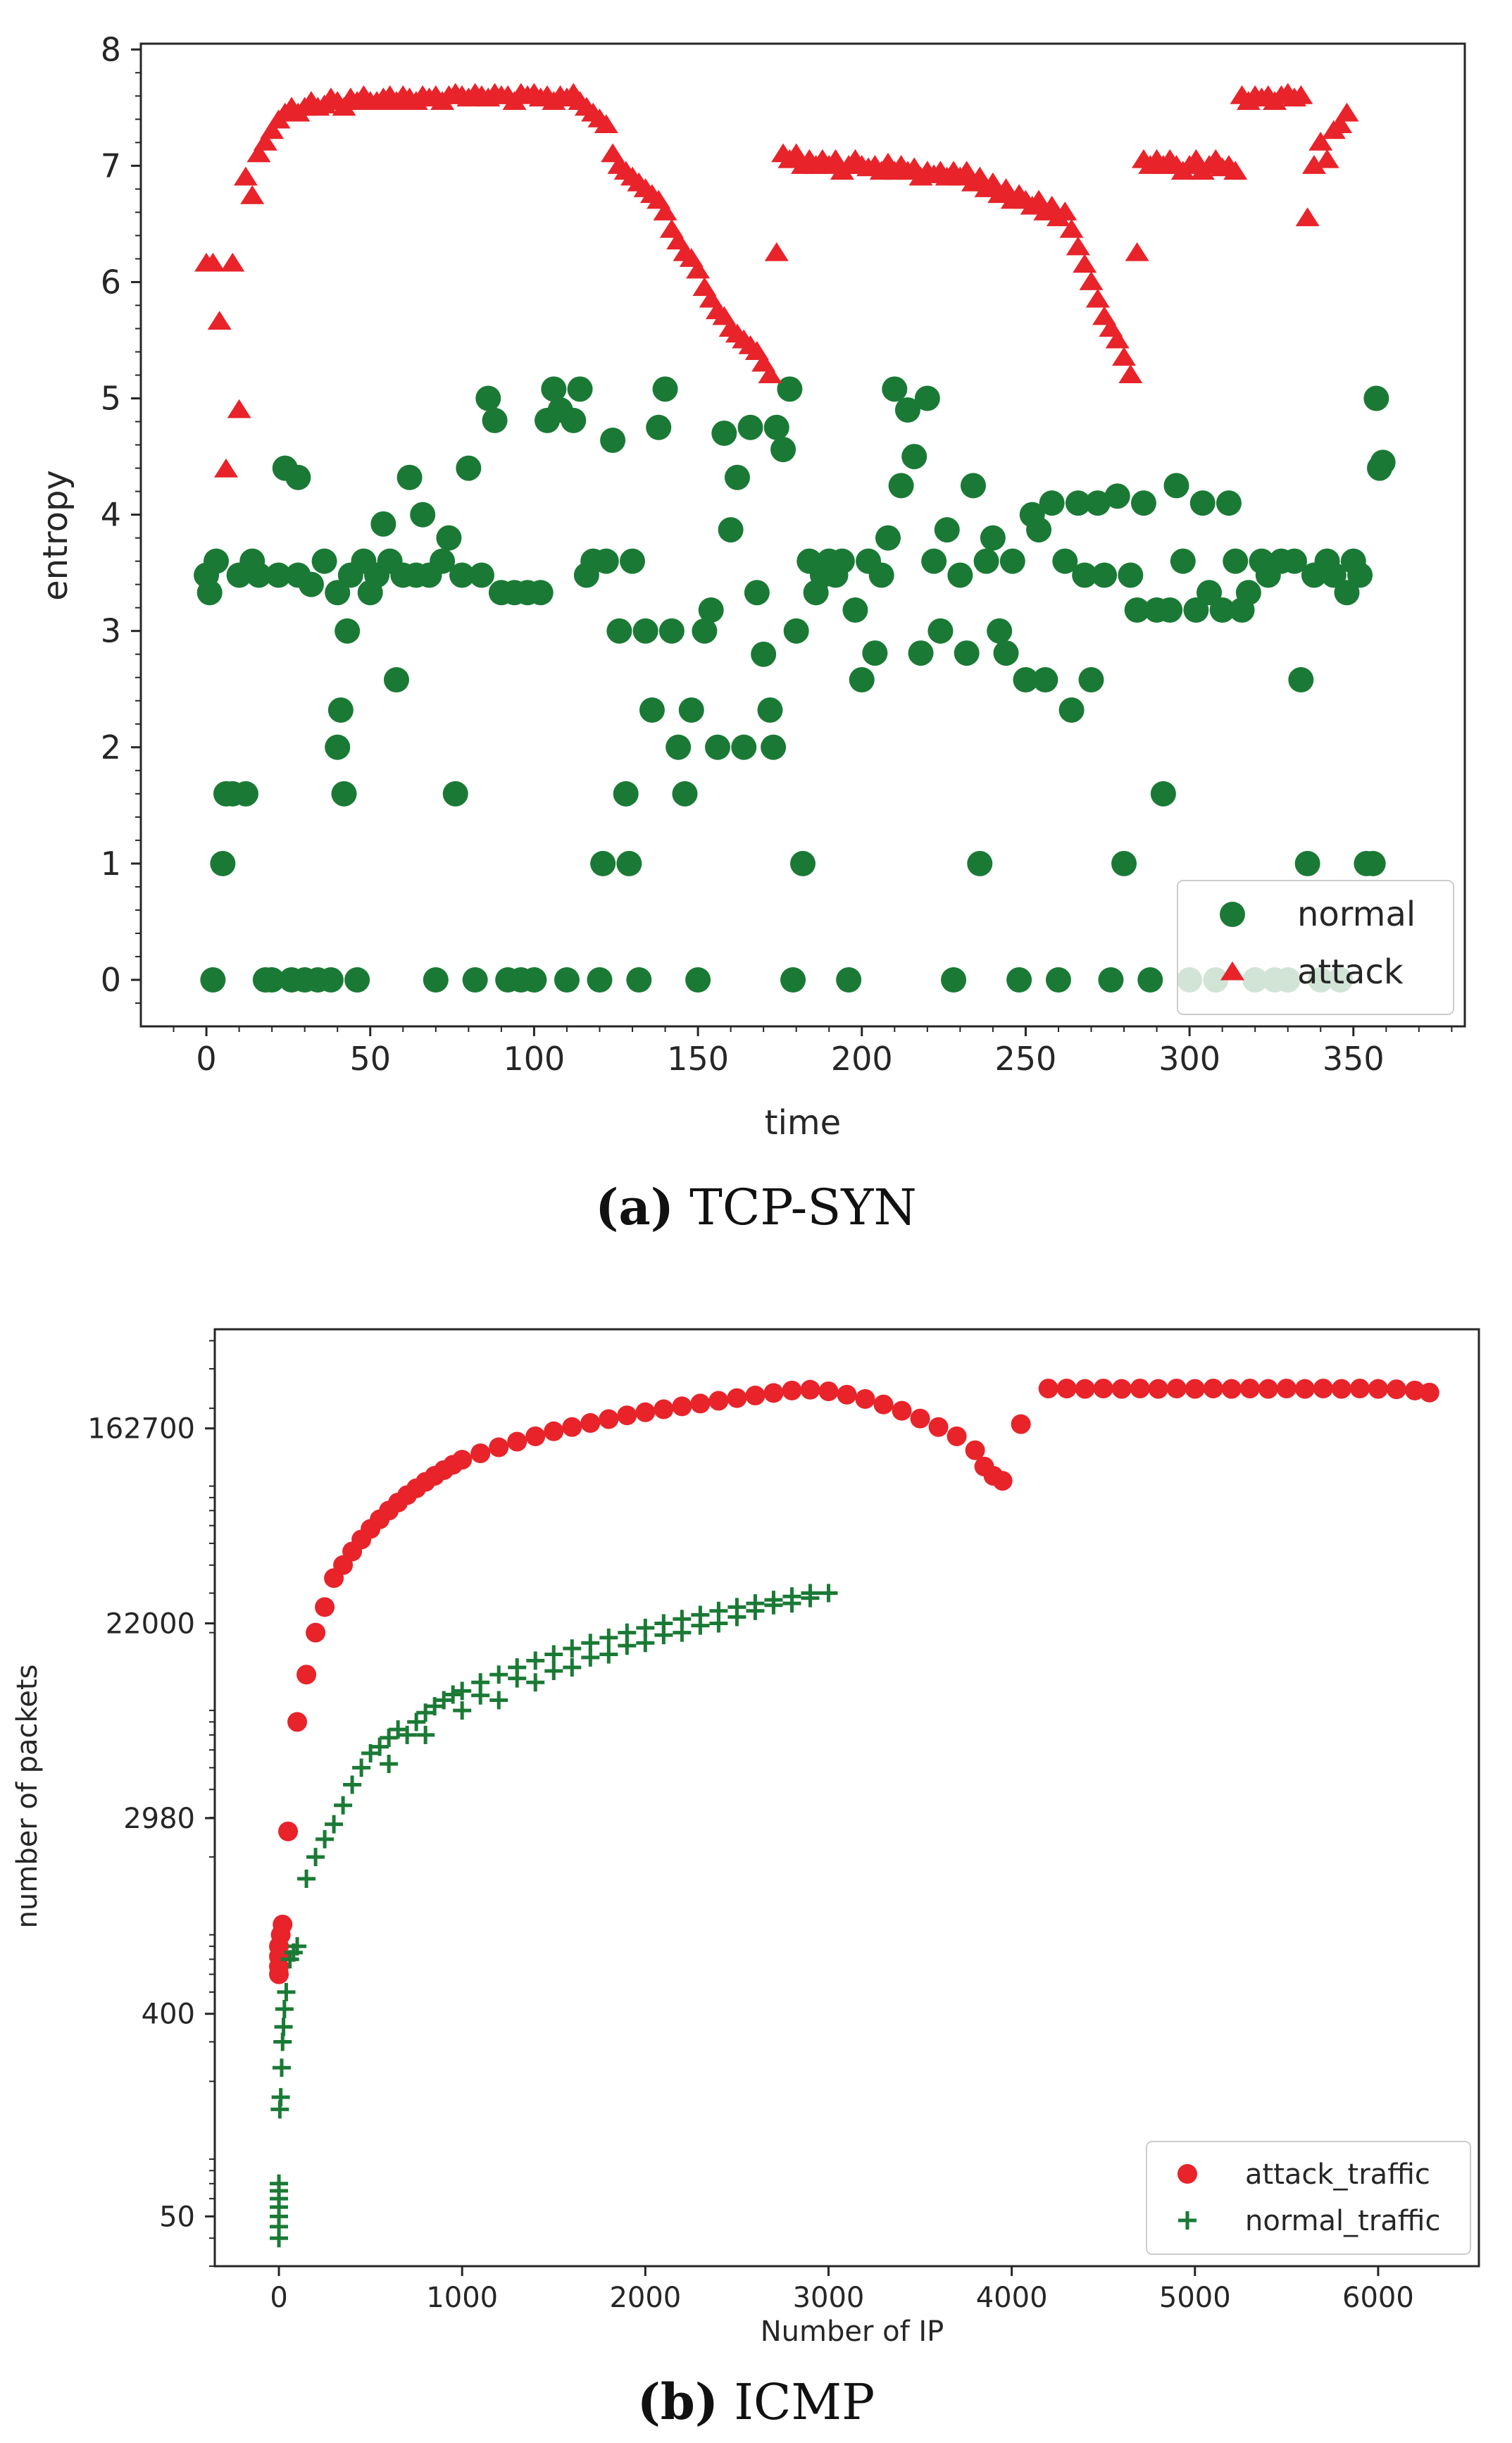 The width and height of the screenshot is (1512, 2443). What do you see at coordinates (206, 1059) in the screenshot?
I see `x-tick-label-a: 0` at bounding box center [206, 1059].